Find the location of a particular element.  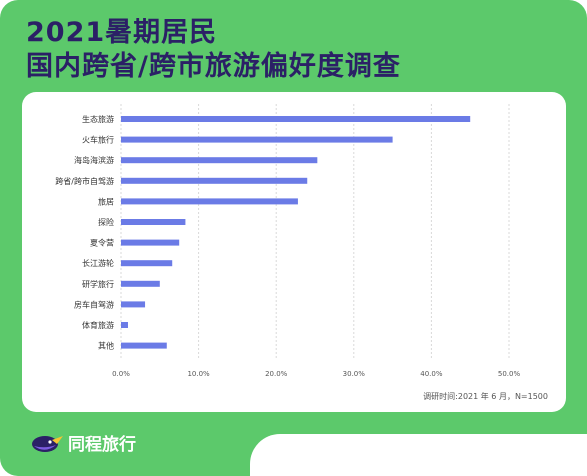

x-tick-label: 0.0% is located at coordinates (121, 374).